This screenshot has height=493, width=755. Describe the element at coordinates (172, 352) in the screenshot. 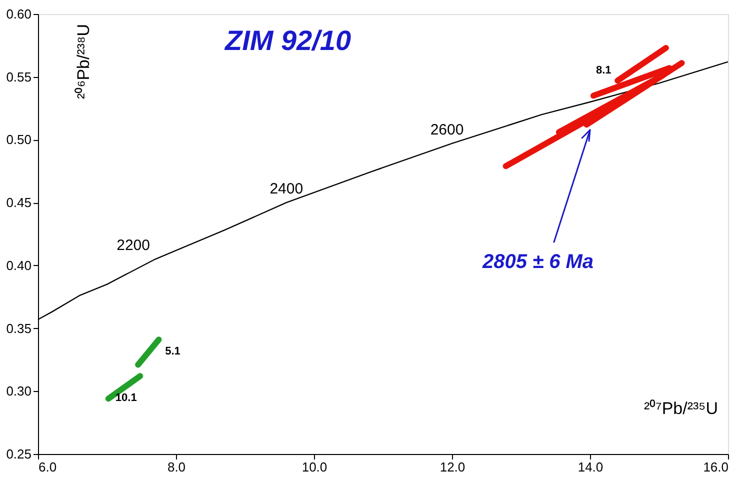

I see `annotation: 5.1` at that location.